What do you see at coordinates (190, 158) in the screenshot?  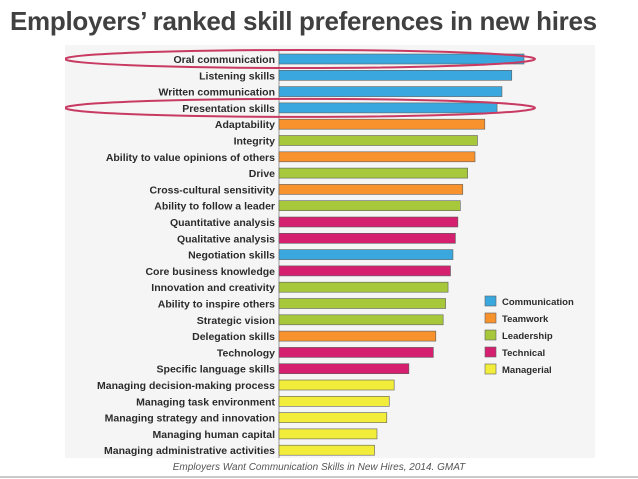 I see `category-label: Ability to value opinions of others` at bounding box center [190, 158].